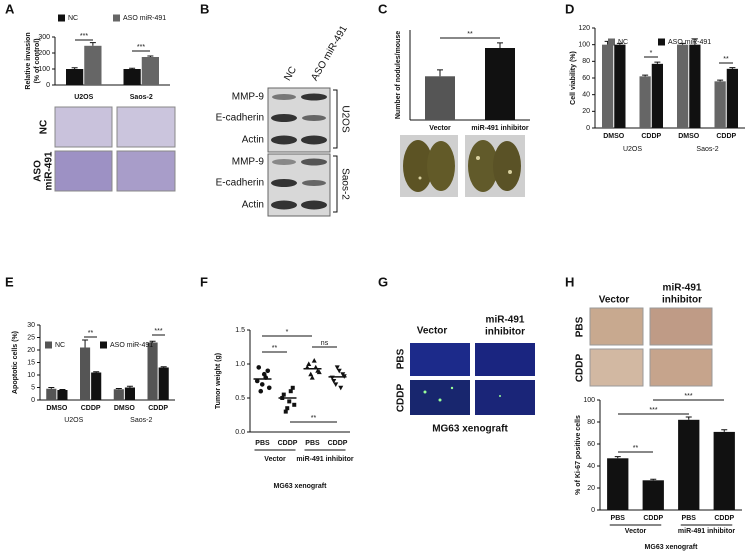  What do you see at coordinates (240, 364) in the screenshot?
I see `y-tick-label: 1.0` at bounding box center [240, 364].